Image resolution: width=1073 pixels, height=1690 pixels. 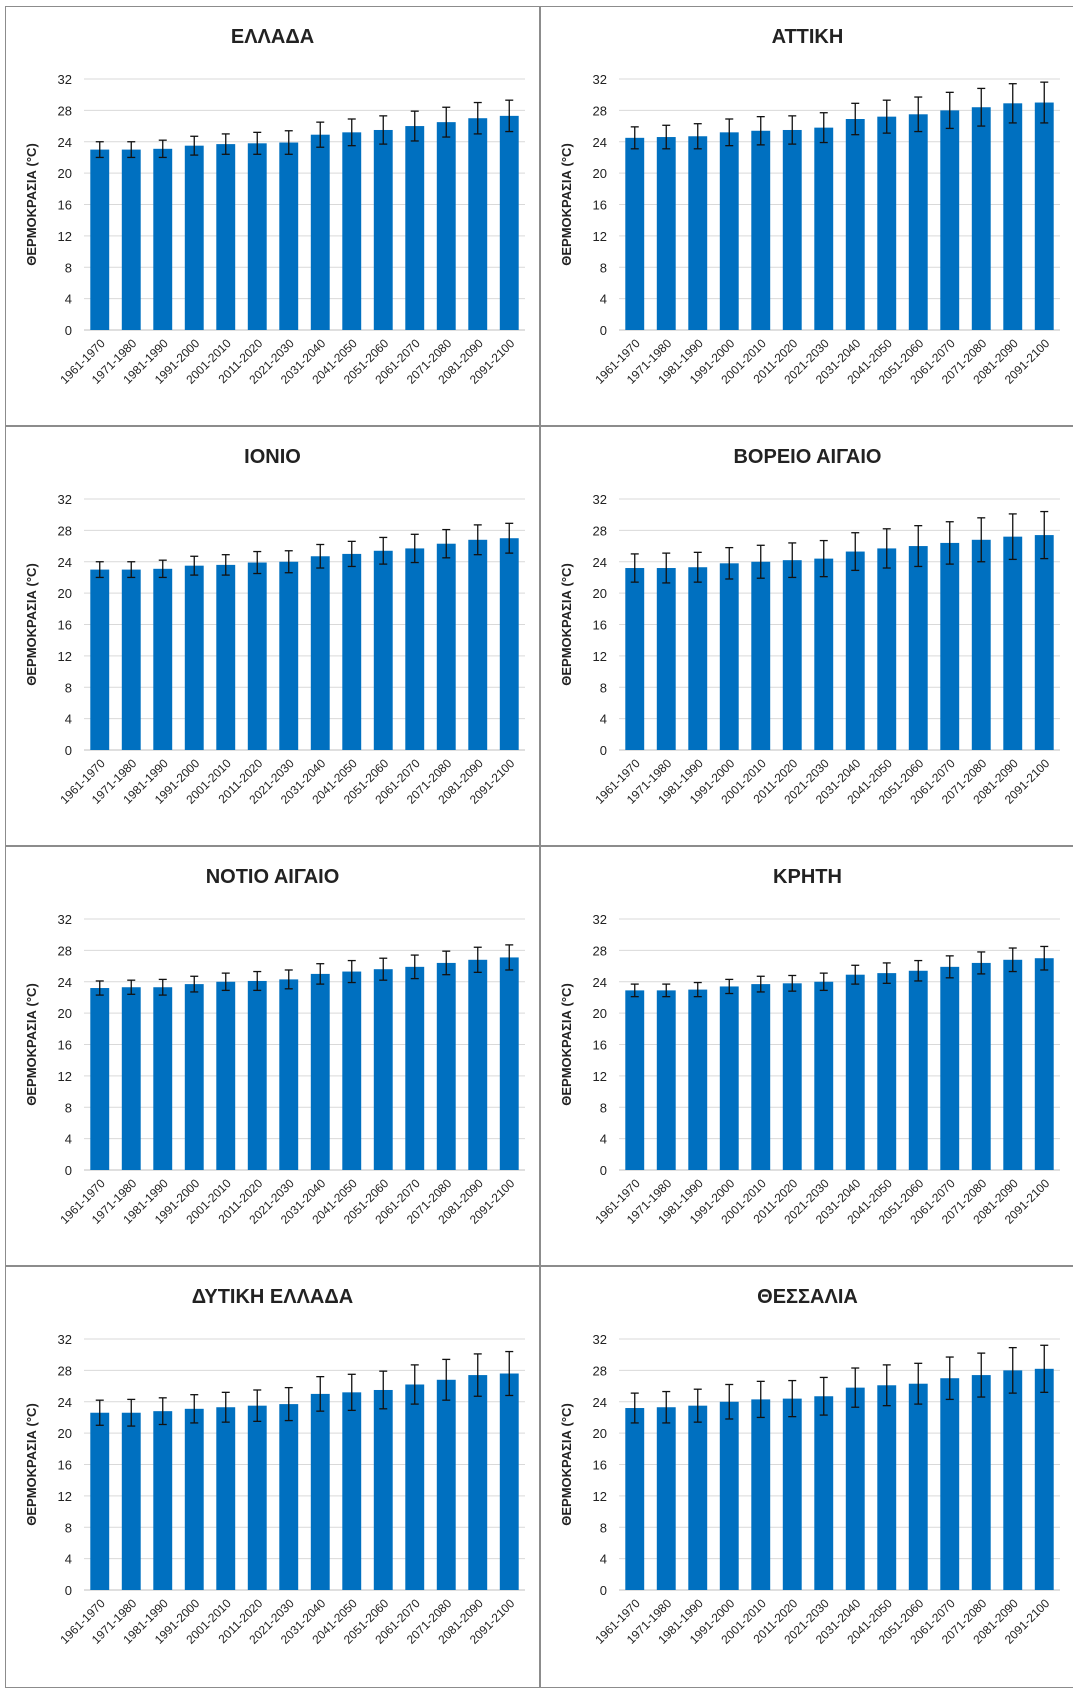 I want to click on chart-title: ΕΛΛΑΔΑ, so click(x=272, y=37).